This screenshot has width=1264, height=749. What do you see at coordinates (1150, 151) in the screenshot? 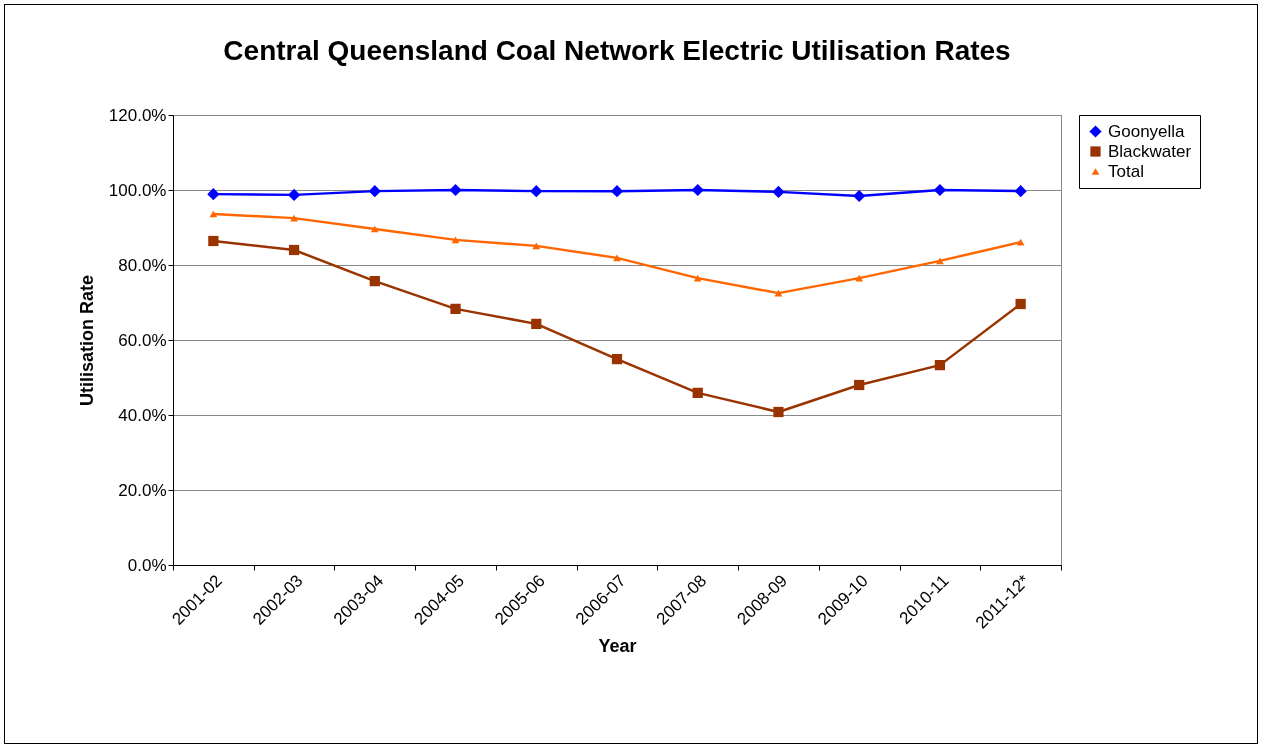
I see `legend-label: Blackwater` at bounding box center [1150, 151].